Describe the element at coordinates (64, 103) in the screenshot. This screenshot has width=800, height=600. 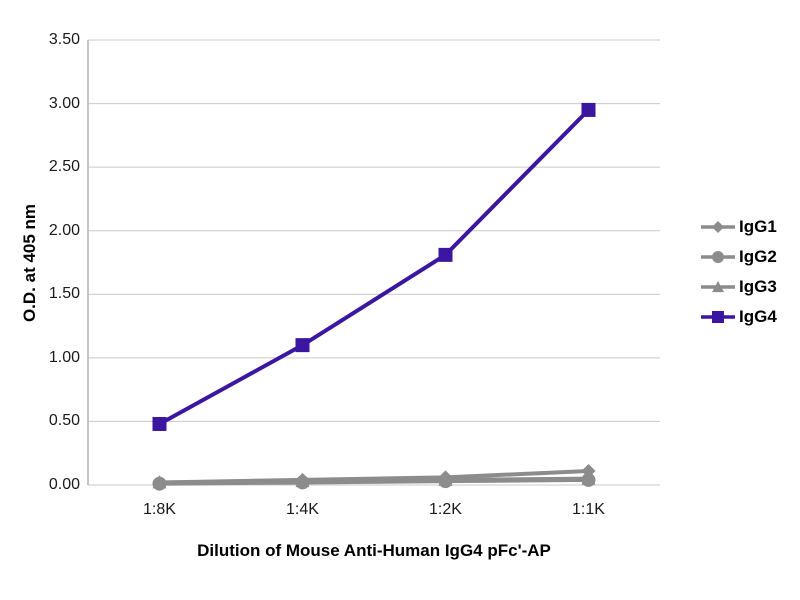
I see `y-tick-label: 3.00` at that location.